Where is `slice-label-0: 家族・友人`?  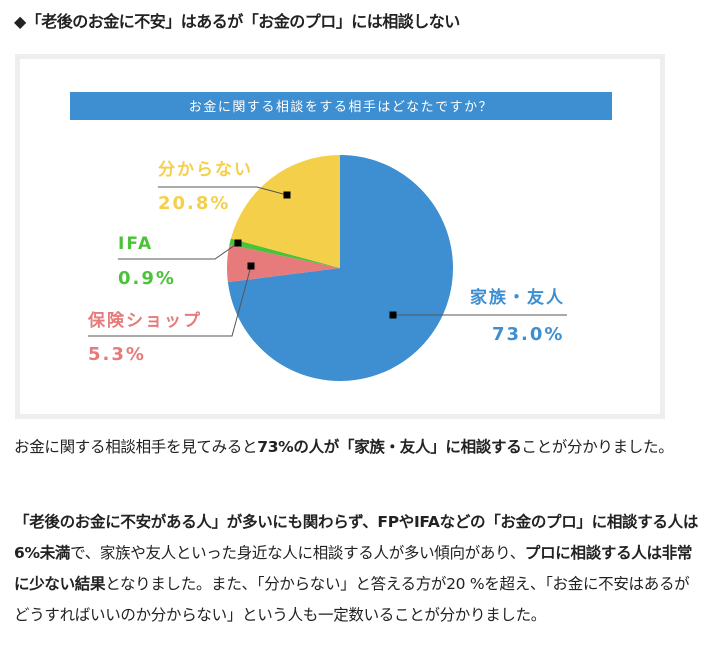 slice-label-0: 家族・友人 is located at coordinates (517, 297).